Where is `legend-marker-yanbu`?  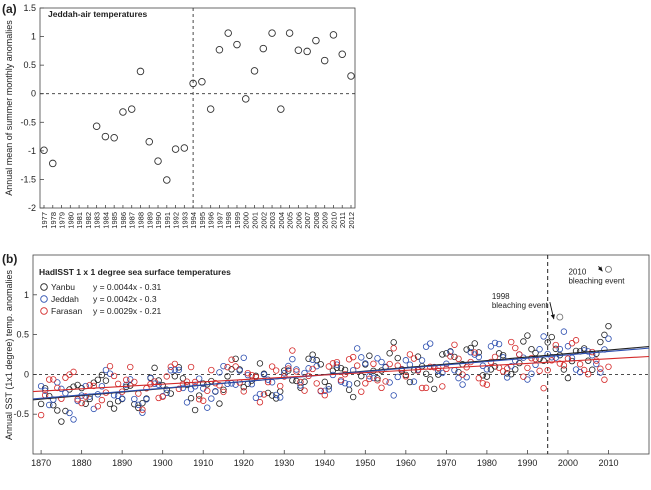 legend-marker-yanbu is located at coordinates (44, 287).